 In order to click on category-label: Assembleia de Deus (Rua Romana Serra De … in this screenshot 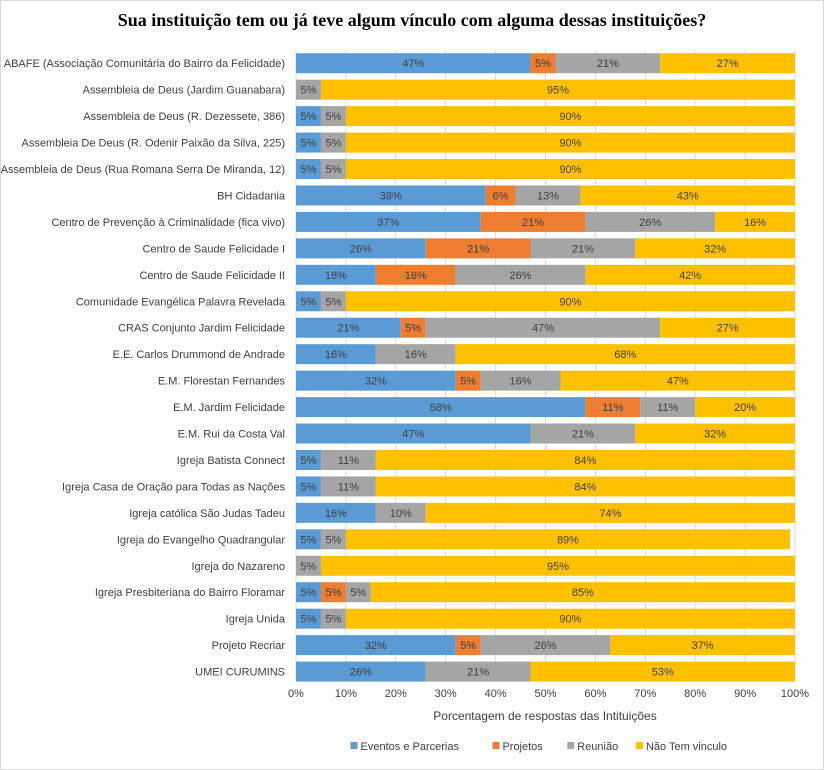, I will do `click(143, 170)`.